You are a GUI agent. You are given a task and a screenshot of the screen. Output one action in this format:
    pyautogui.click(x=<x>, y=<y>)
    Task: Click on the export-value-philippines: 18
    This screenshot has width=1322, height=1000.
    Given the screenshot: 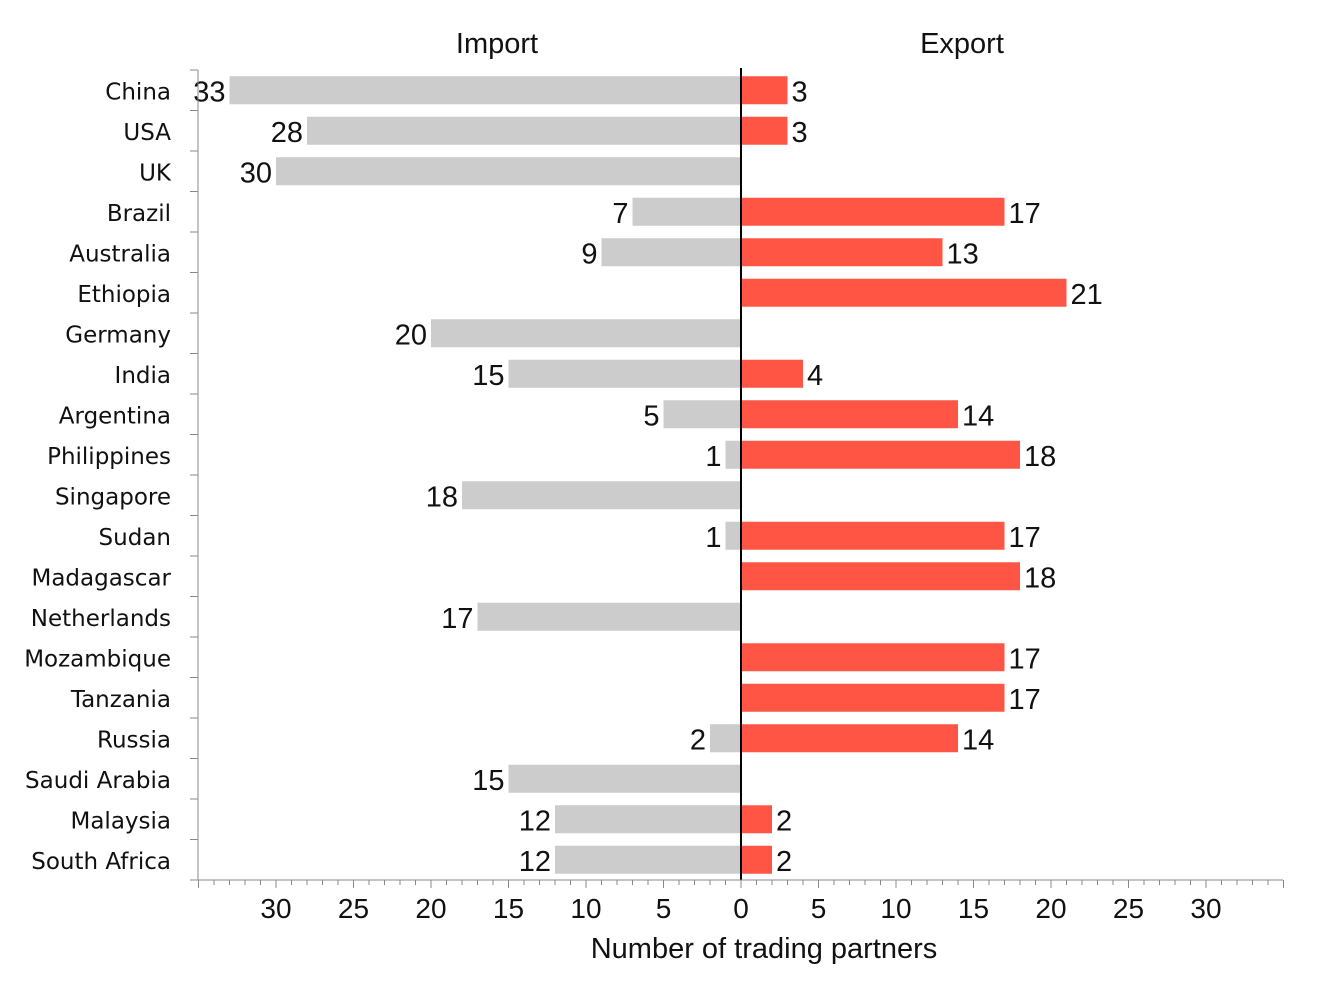 What is the action you would take?
    pyautogui.click(x=1040, y=457)
    